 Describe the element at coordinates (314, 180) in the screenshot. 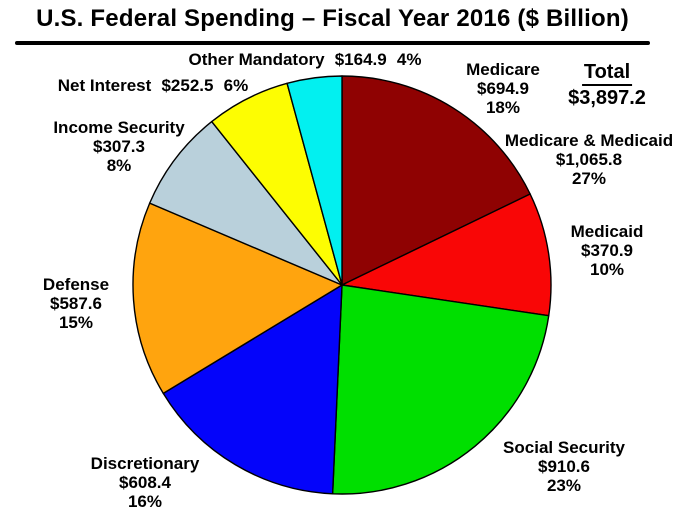

I see `pie-slice-other-mandatory` at that location.